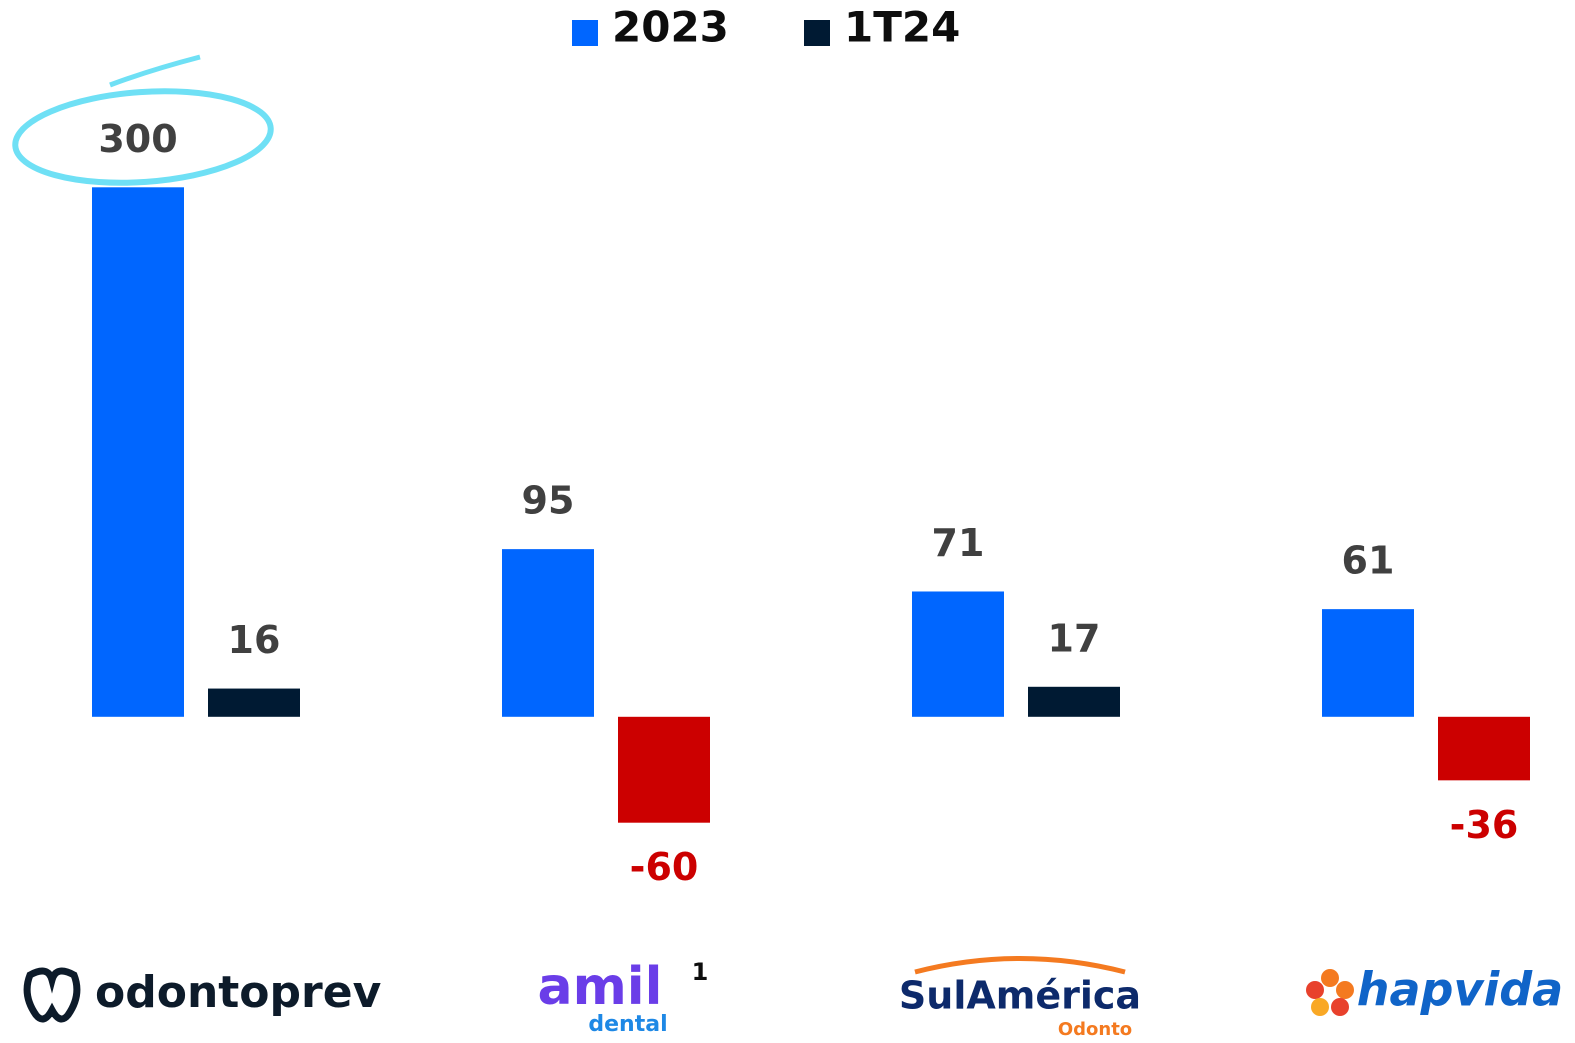  Describe the element at coordinates (670, 27) in the screenshot. I see `legend-label: 2023` at that location.